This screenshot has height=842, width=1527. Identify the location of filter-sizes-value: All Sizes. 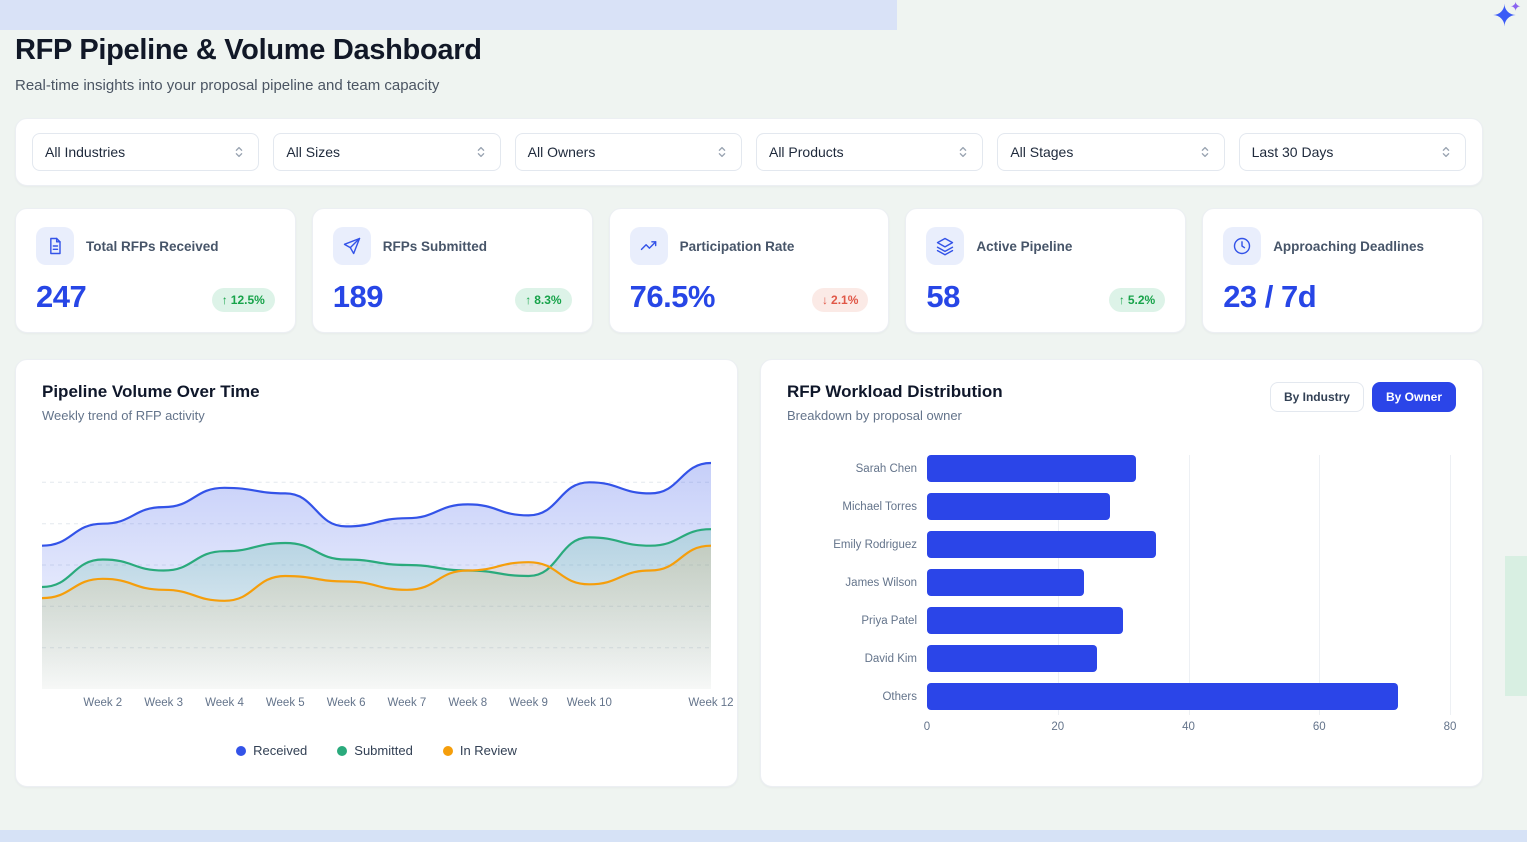
(313, 152).